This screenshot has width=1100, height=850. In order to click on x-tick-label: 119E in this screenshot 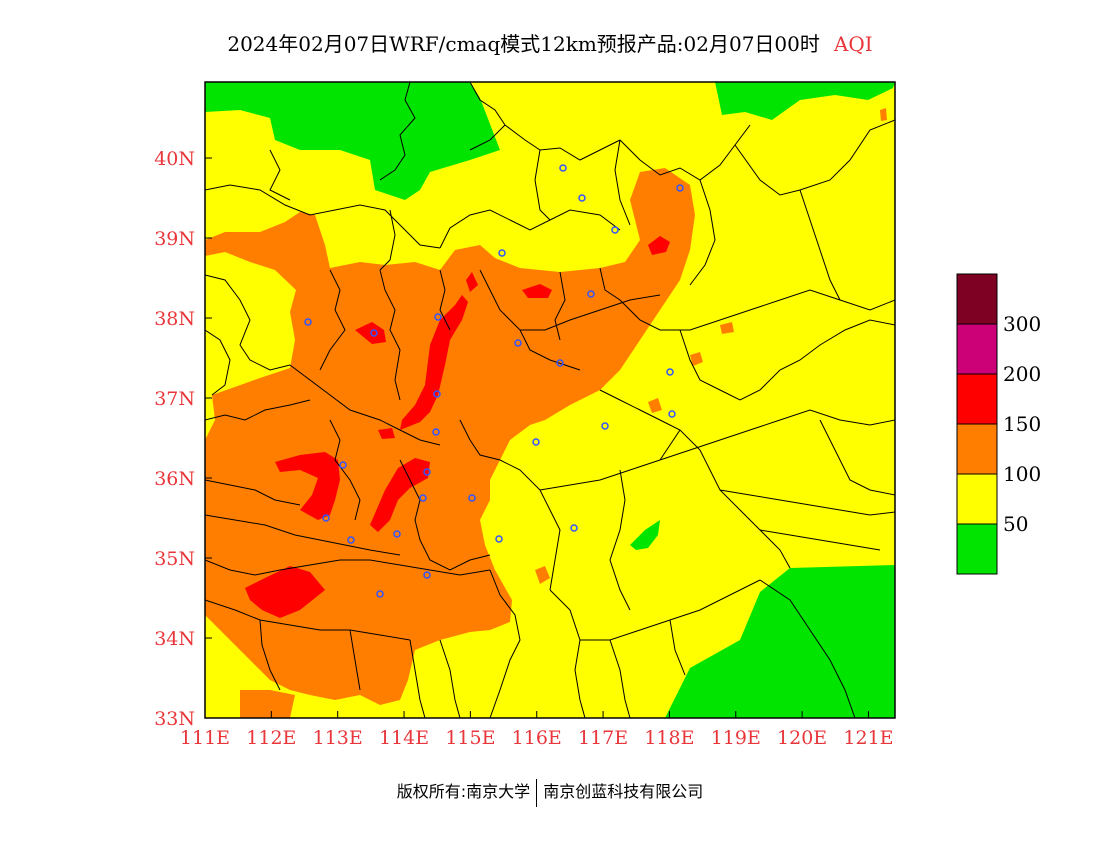, I will do `click(736, 738)`.